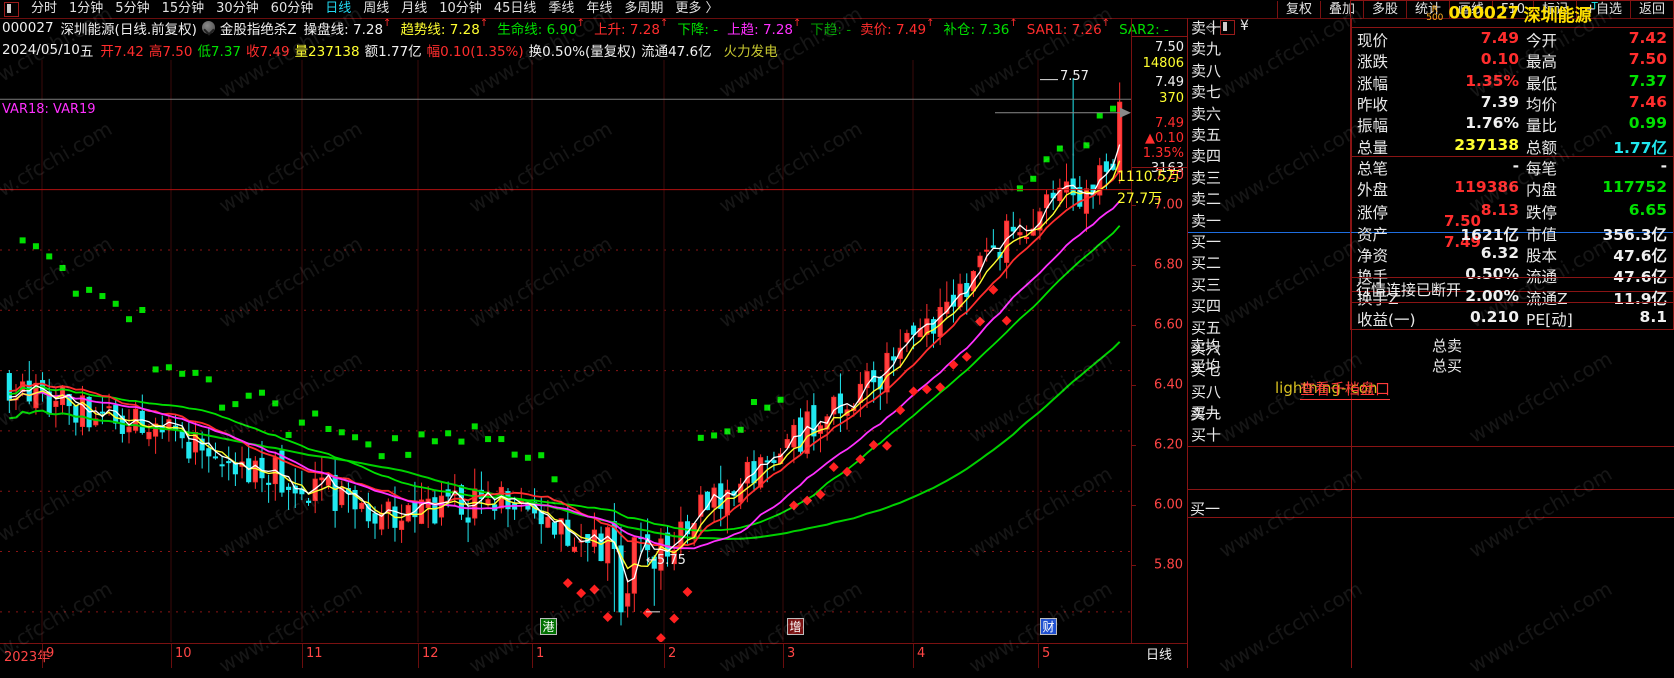  I want to click on book-row-卖四: 卖四, so click(1269, 156).